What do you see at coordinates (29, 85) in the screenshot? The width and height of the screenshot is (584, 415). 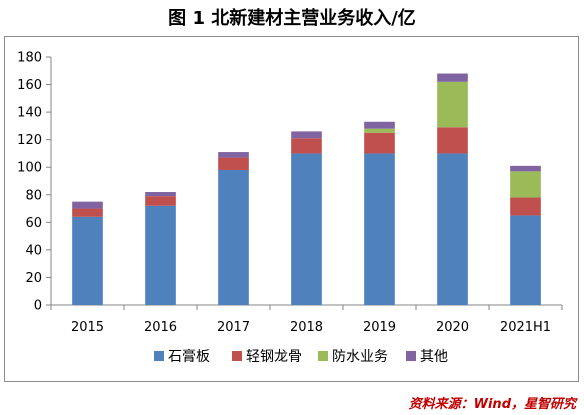 I see `y-tick-label: 160` at bounding box center [29, 85].